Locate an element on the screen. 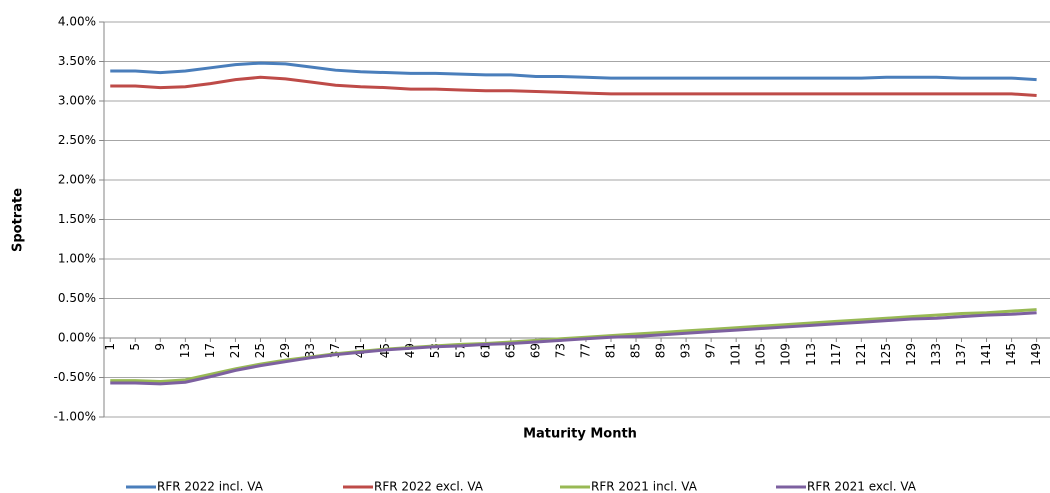  y-tick-label: 2.00% is located at coordinates (77, 180).